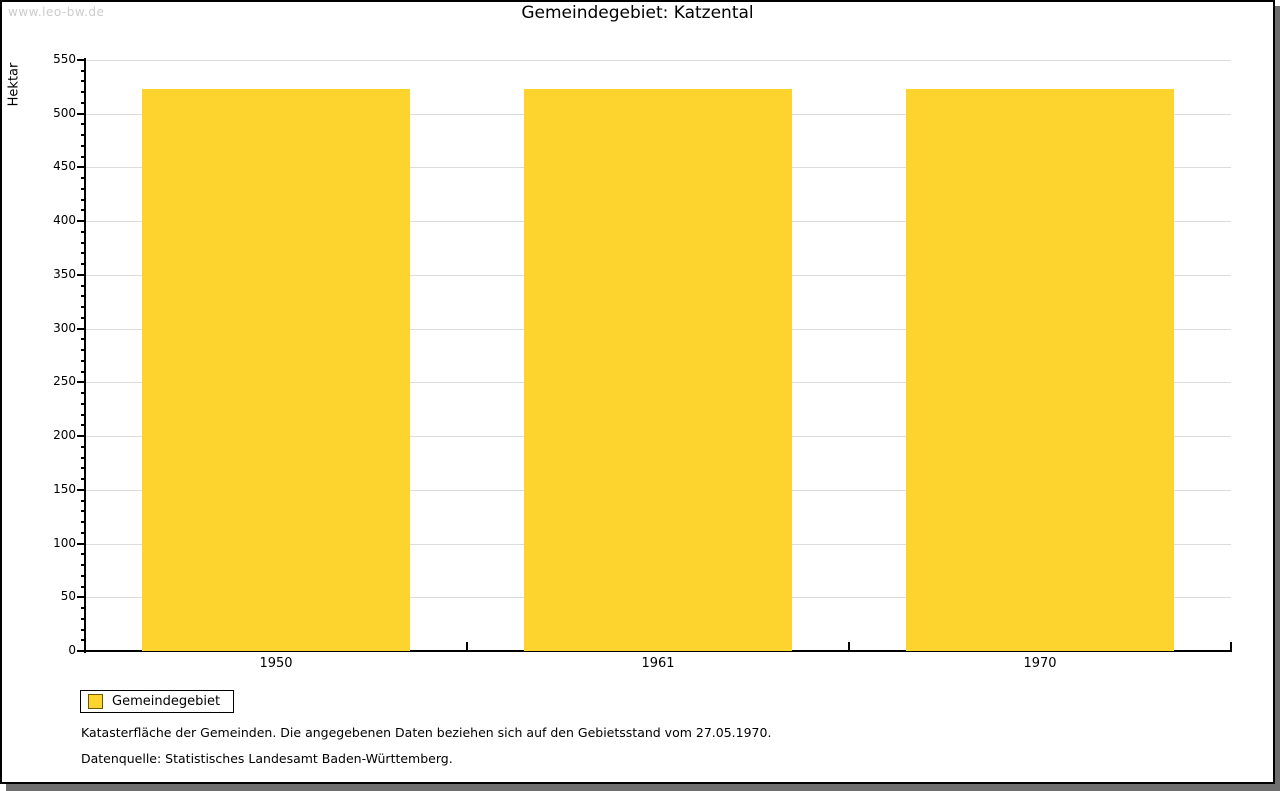 The height and width of the screenshot is (791, 1280). I want to click on y-axis-tick-label: 500, so click(64, 113).